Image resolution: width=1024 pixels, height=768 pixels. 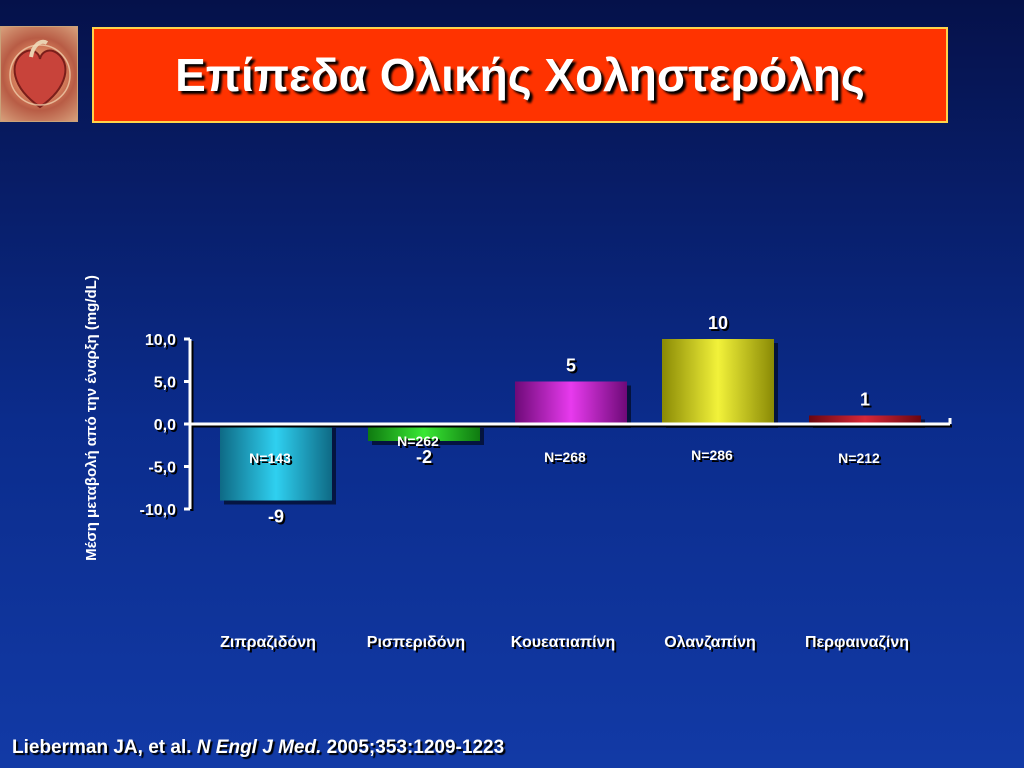 I want to click on x-category-label-shadow: Ζιπραζιδόνη, so click(x=270, y=644).